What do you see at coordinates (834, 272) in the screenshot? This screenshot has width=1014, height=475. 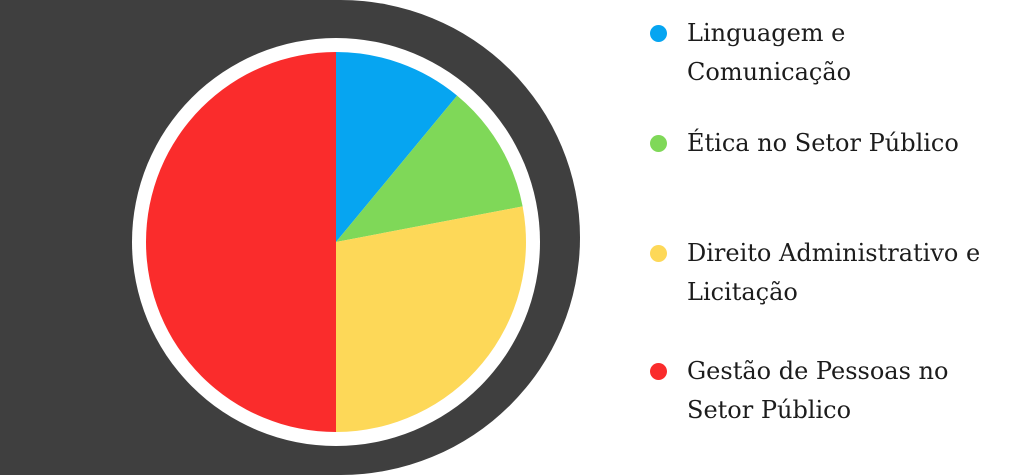 I see `legend-label-direito: Direito Administrativo e Licitação` at bounding box center [834, 272].